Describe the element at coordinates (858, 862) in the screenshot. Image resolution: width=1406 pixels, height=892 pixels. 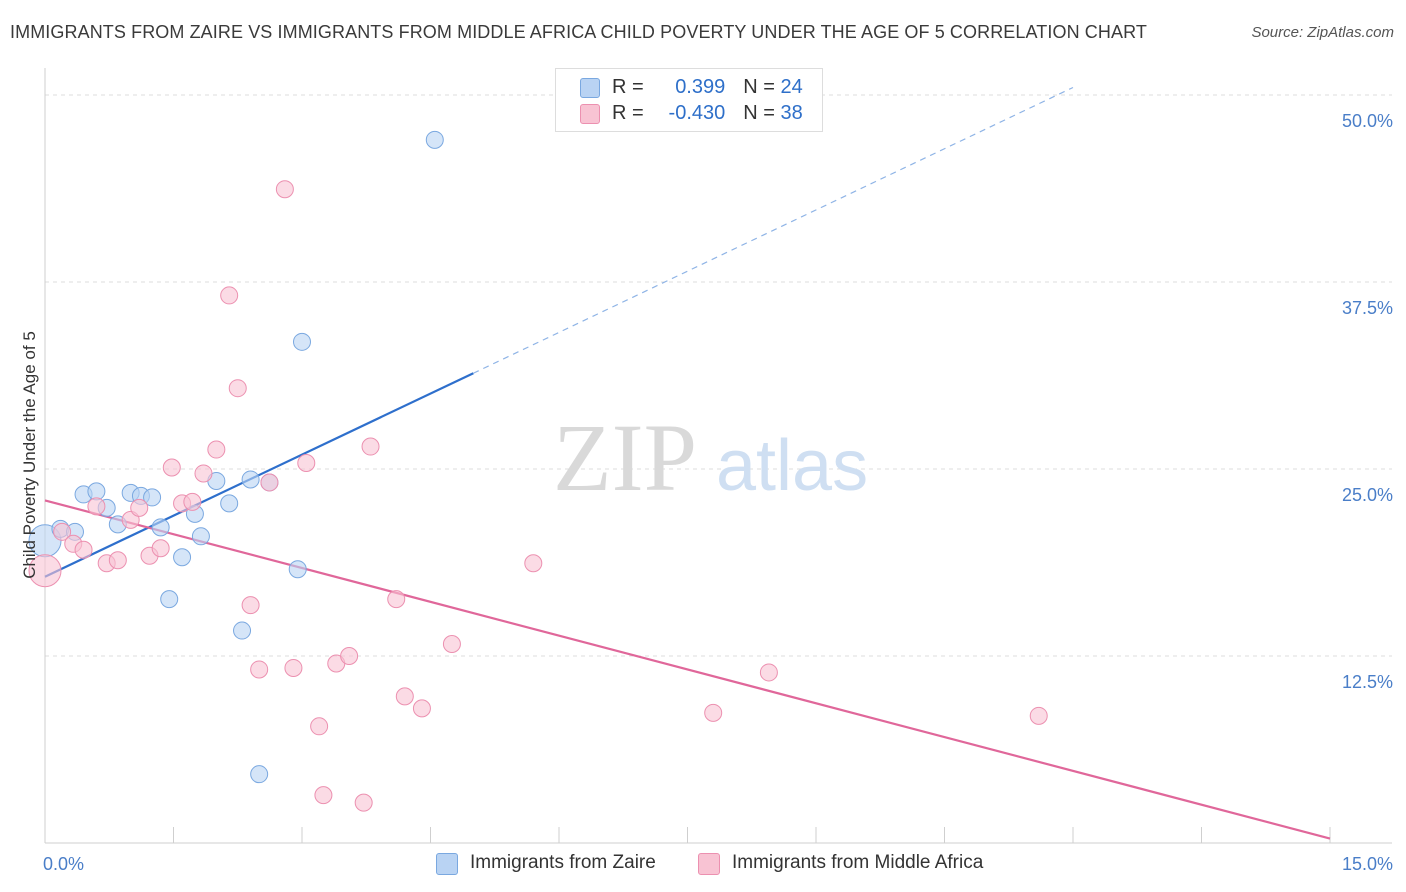
I see `middle-africa-legend-label: Immigrants from Middle Africa` at that location.